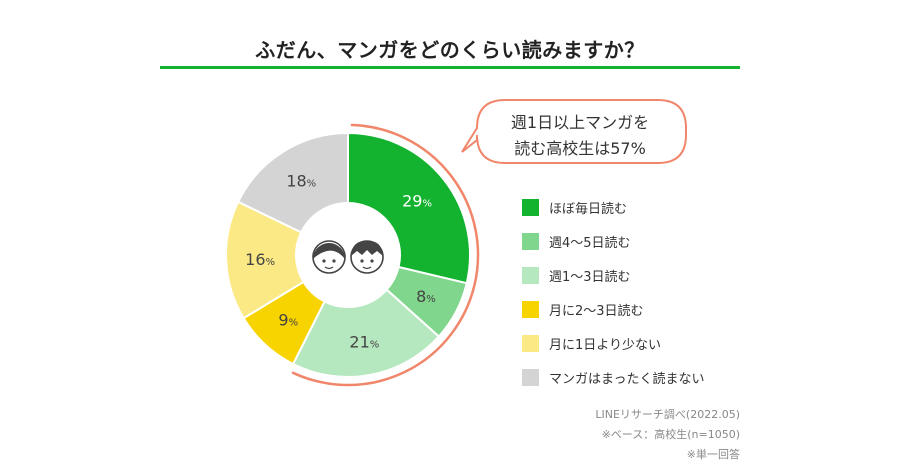  Describe the element at coordinates (580, 148) in the screenshot. I see `callout-line-2: 読む高校生は57%` at that location.